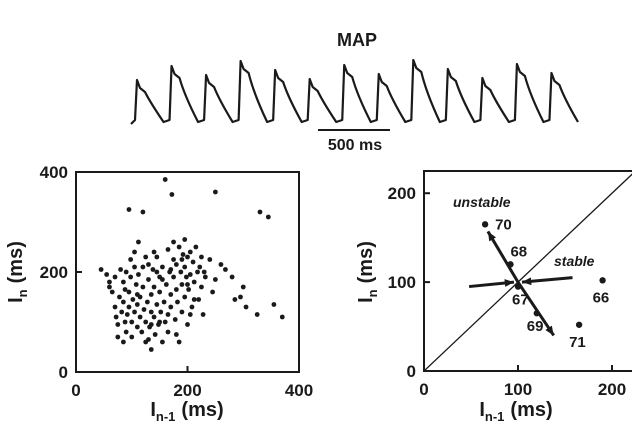 Image resolution: width=632 pixels, height=435 pixels. Describe the element at coordinates (574, 261) in the screenshot. I see `stable-annotation: stable` at that location.